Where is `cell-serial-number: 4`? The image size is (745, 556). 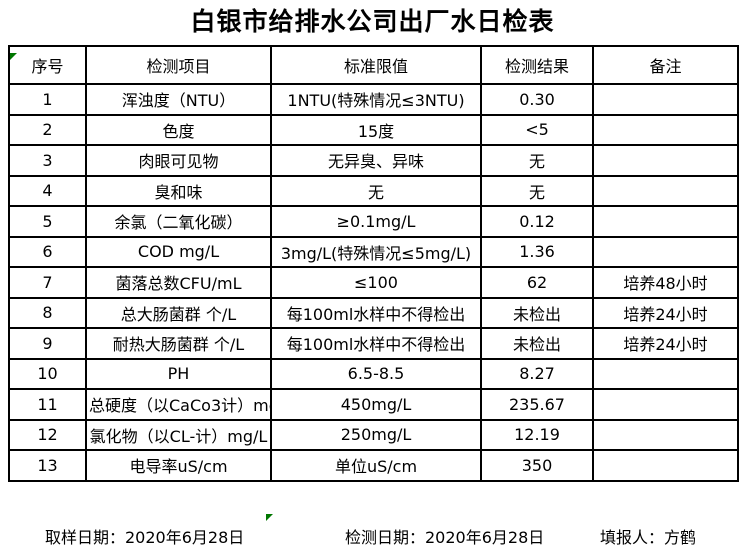
cell-serial-number: 4 is located at coordinates (47, 190).